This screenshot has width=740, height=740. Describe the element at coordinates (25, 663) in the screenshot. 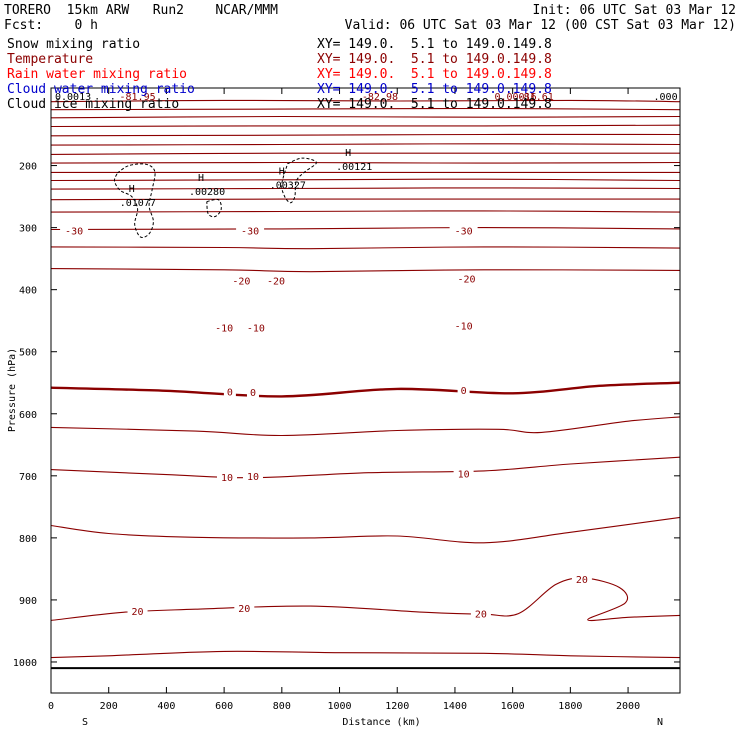

I see `y-tick-label: 1000` at that location.